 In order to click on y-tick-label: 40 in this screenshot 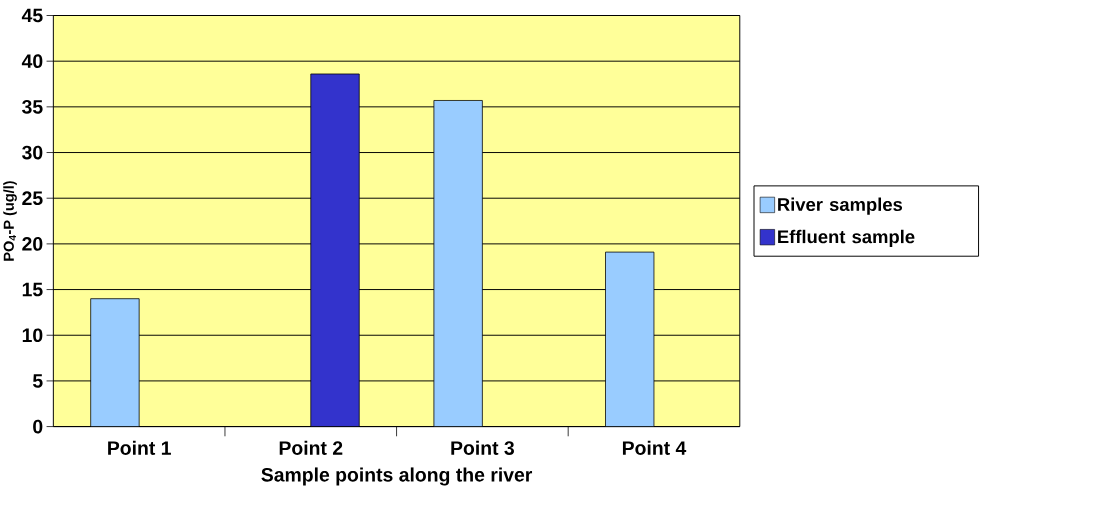, I will do `click(32, 61)`.